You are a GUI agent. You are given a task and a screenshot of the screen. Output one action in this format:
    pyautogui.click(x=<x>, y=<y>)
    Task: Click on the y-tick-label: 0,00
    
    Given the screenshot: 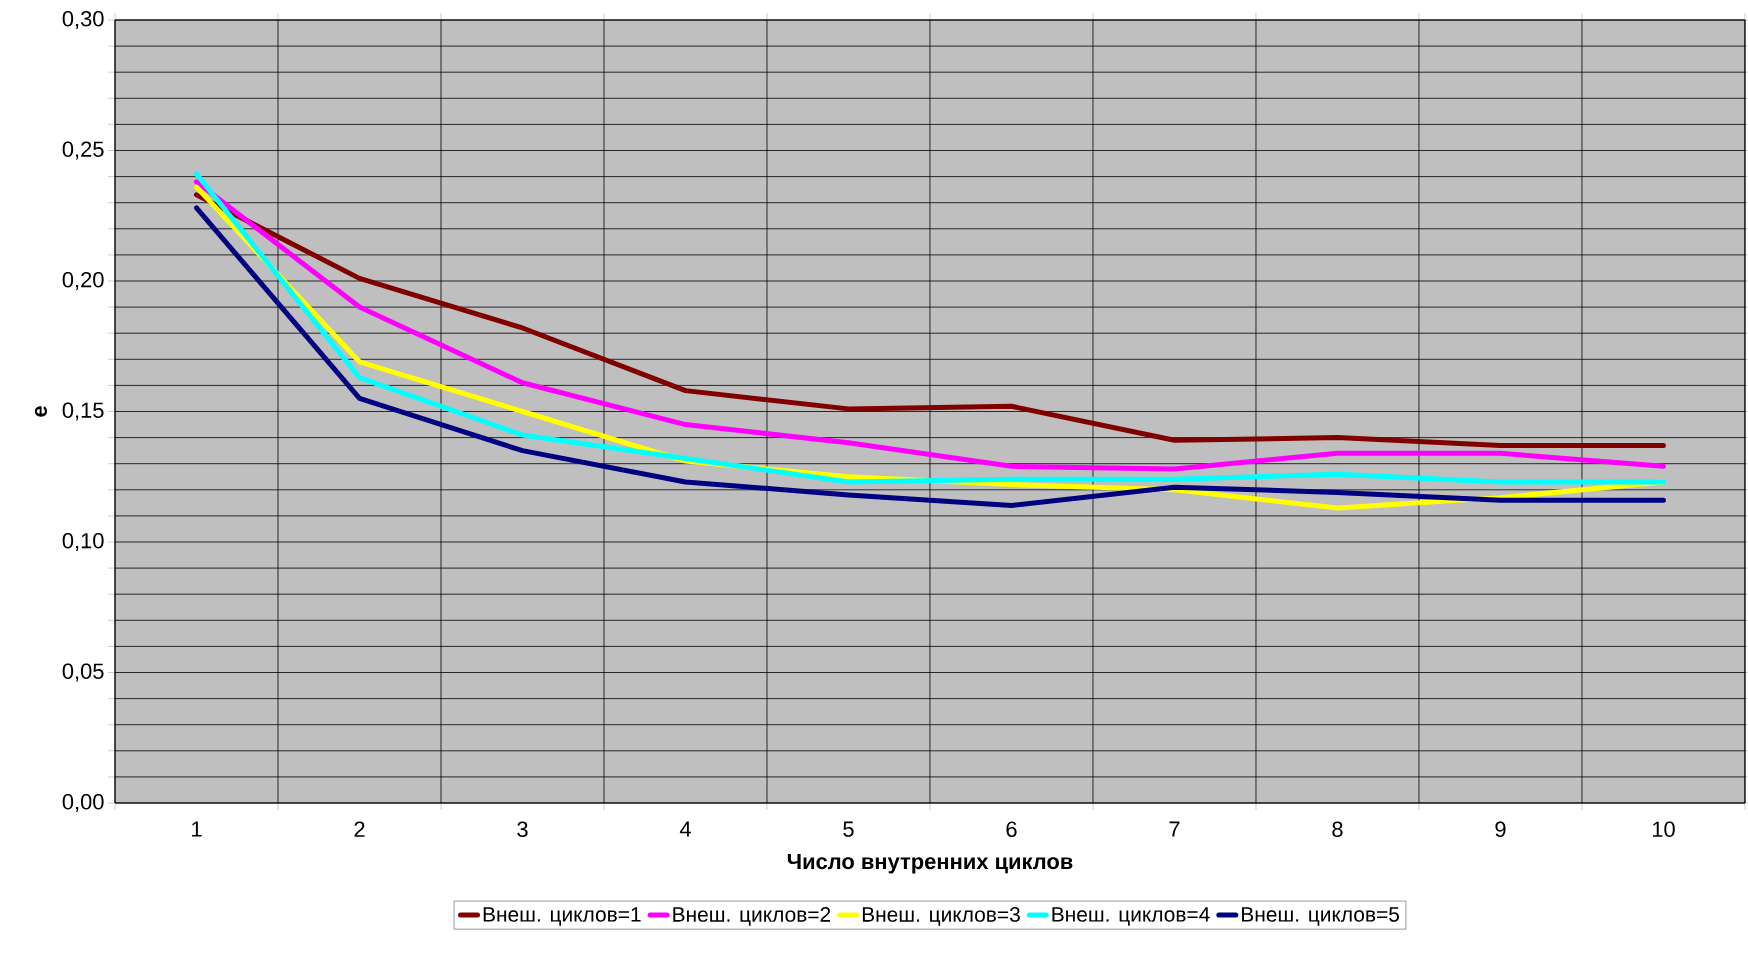 What is the action you would take?
    pyautogui.click(x=83, y=803)
    